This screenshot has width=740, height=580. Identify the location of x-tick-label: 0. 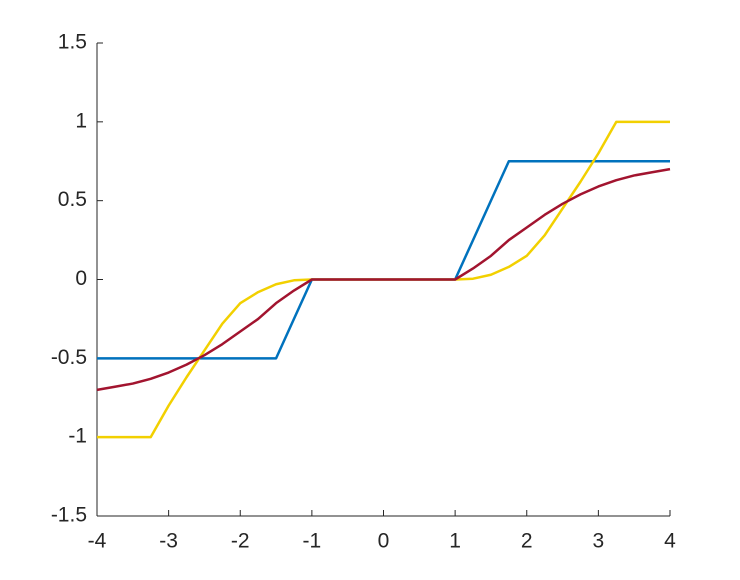
(384, 541).